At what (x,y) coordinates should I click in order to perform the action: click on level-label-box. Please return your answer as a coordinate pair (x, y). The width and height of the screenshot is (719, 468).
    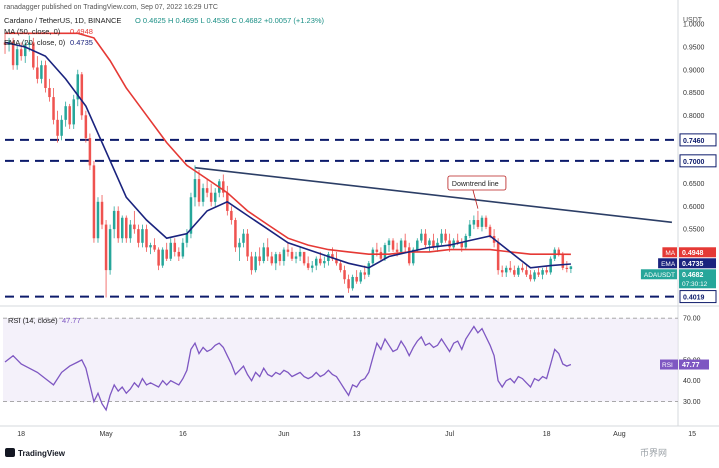
    Looking at the image, I should click on (698, 140).